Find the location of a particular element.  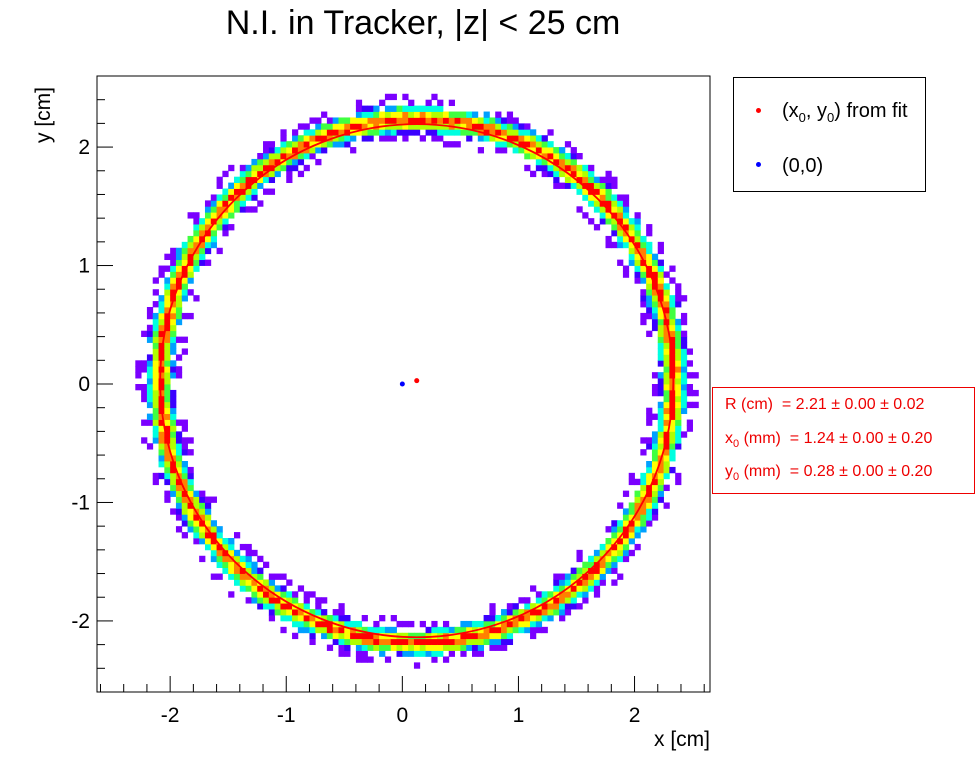

x-tick-label: 0 is located at coordinates (402, 715).